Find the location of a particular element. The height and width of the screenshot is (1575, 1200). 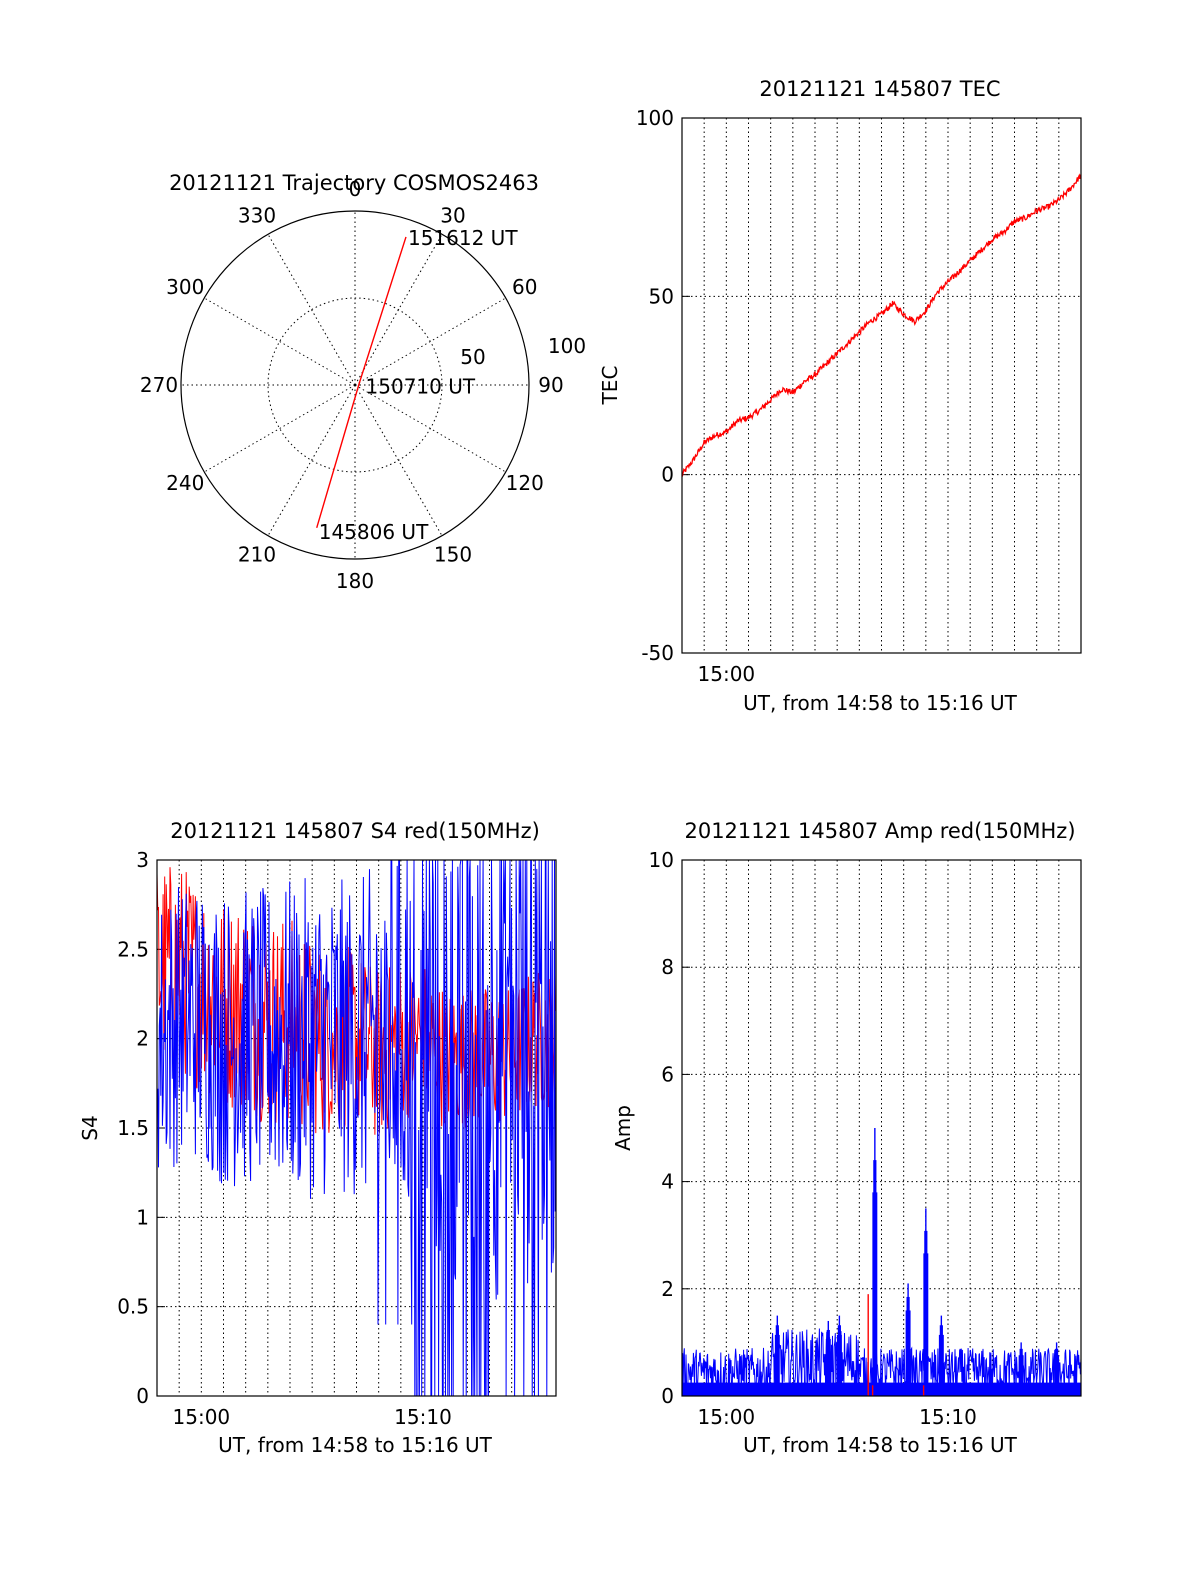

tec-ylabel: TEC is located at coordinates (610, 386).